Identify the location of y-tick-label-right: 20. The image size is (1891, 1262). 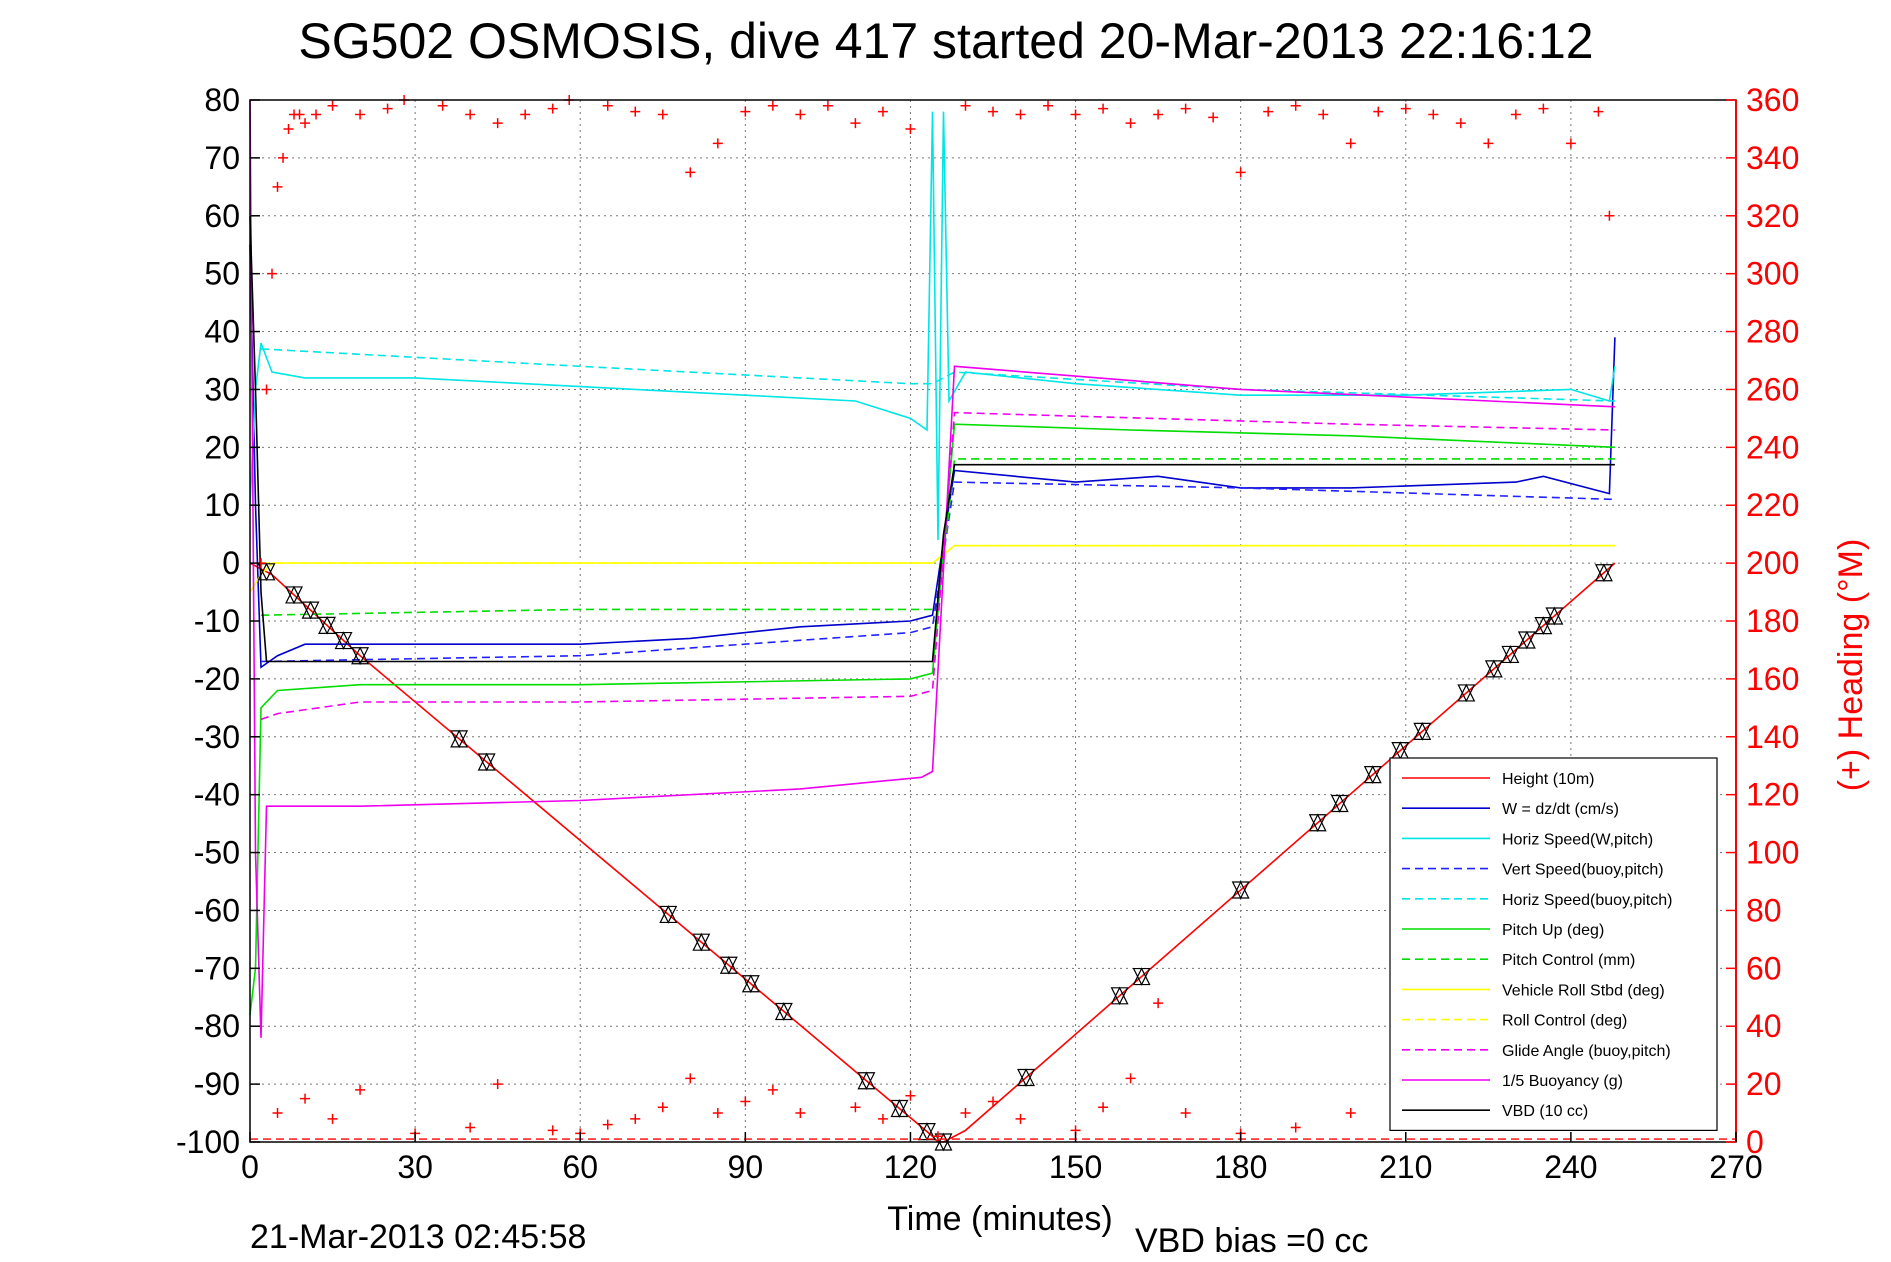
(1764, 1084).